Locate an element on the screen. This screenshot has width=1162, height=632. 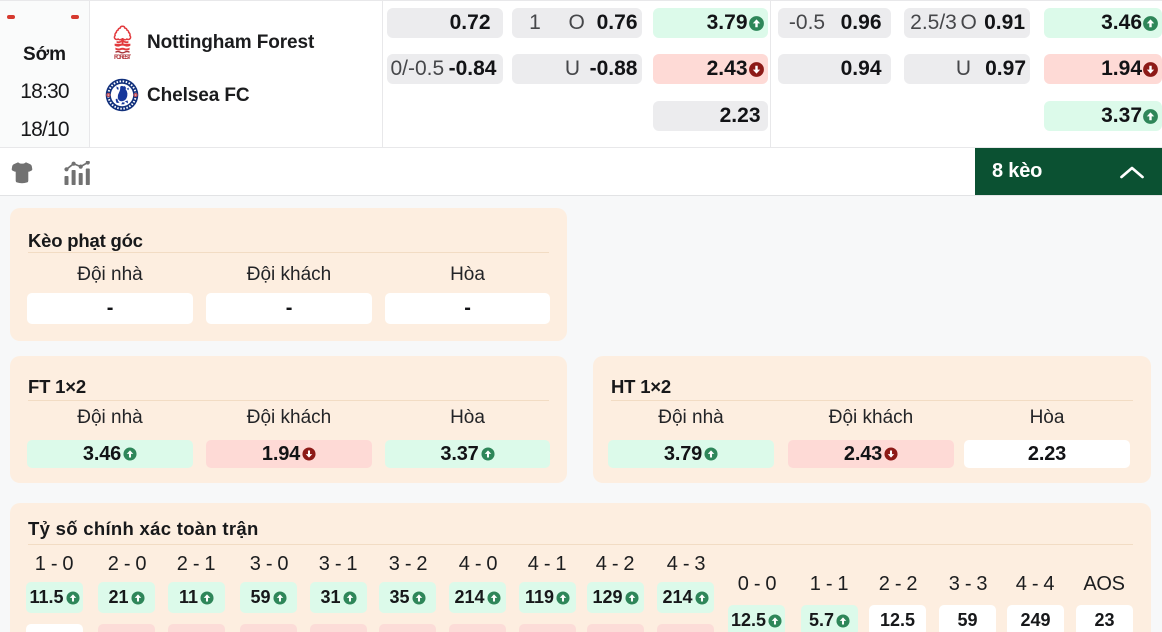
svg-text: FOREST is located at coordinates (122, 57).